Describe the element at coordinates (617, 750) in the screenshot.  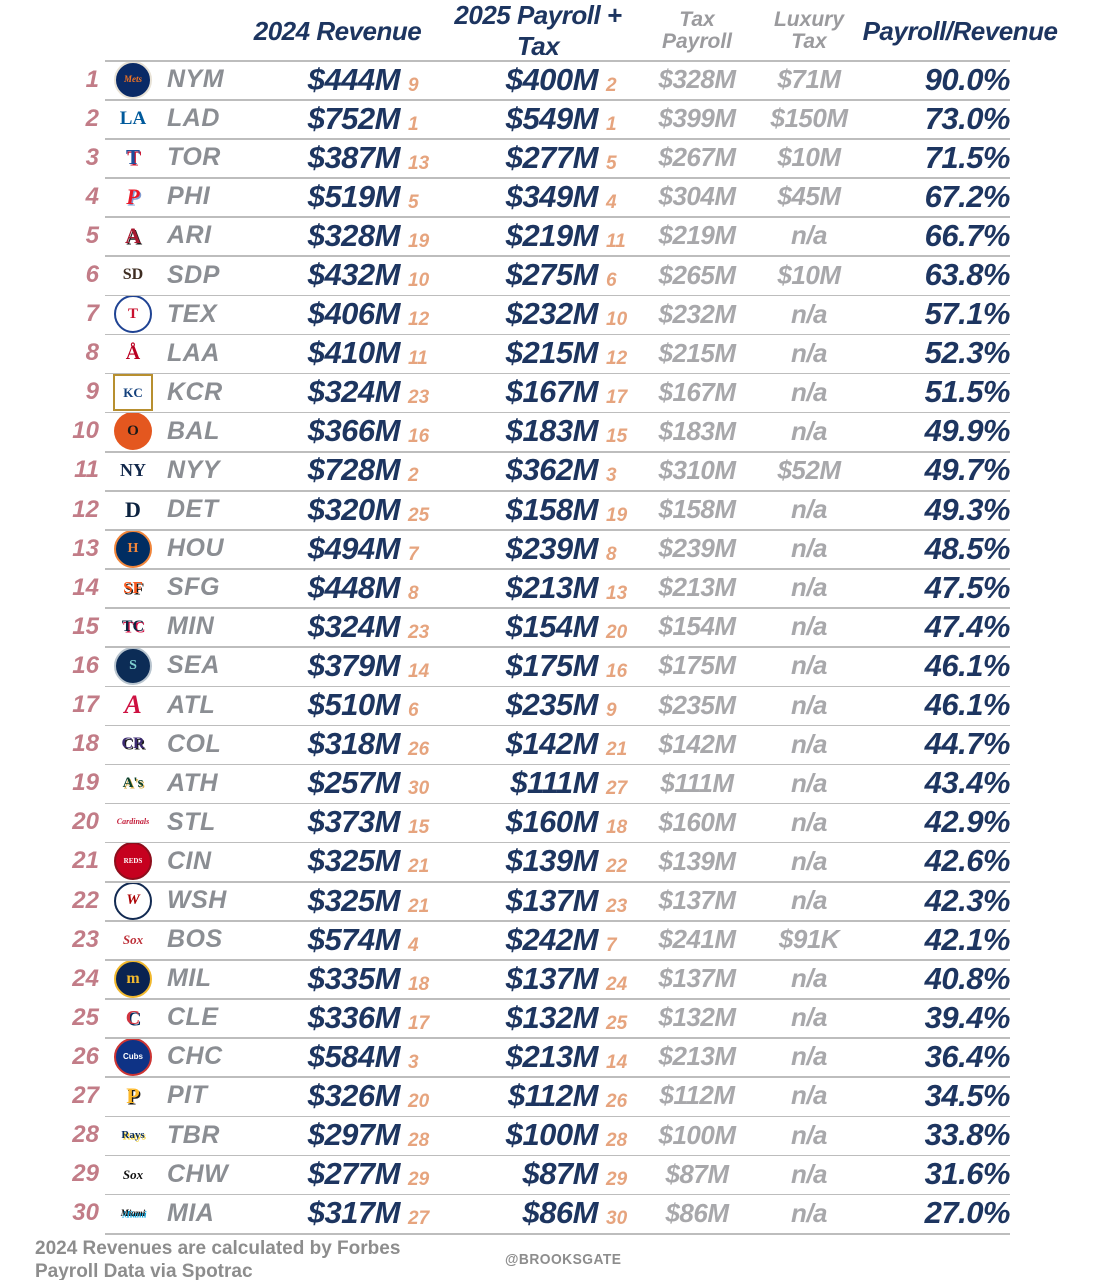
I see `payroll-rank-subscript: 21` at that location.